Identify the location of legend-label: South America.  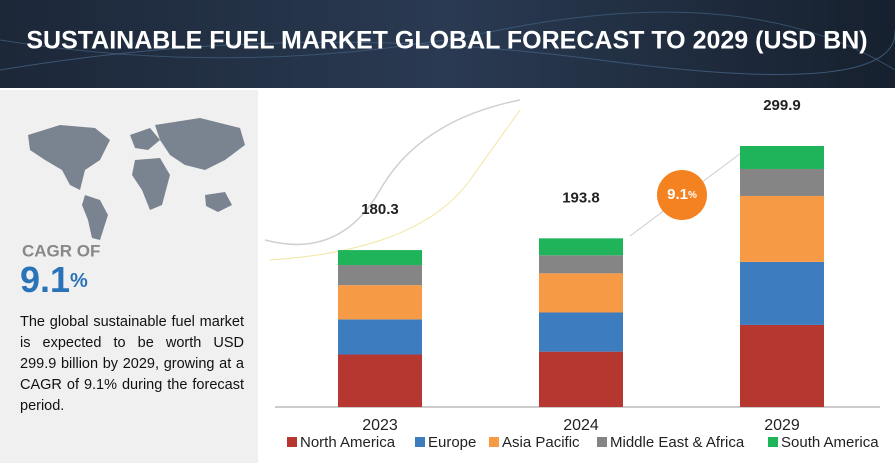
(830, 442).